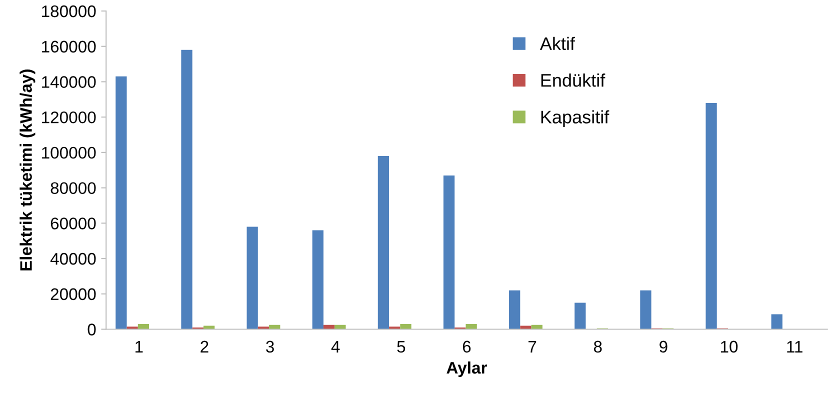 This screenshot has width=829, height=408. I want to click on y-axis-title: Elektrik tüketimi (kWh/ay), so click(28, 170).